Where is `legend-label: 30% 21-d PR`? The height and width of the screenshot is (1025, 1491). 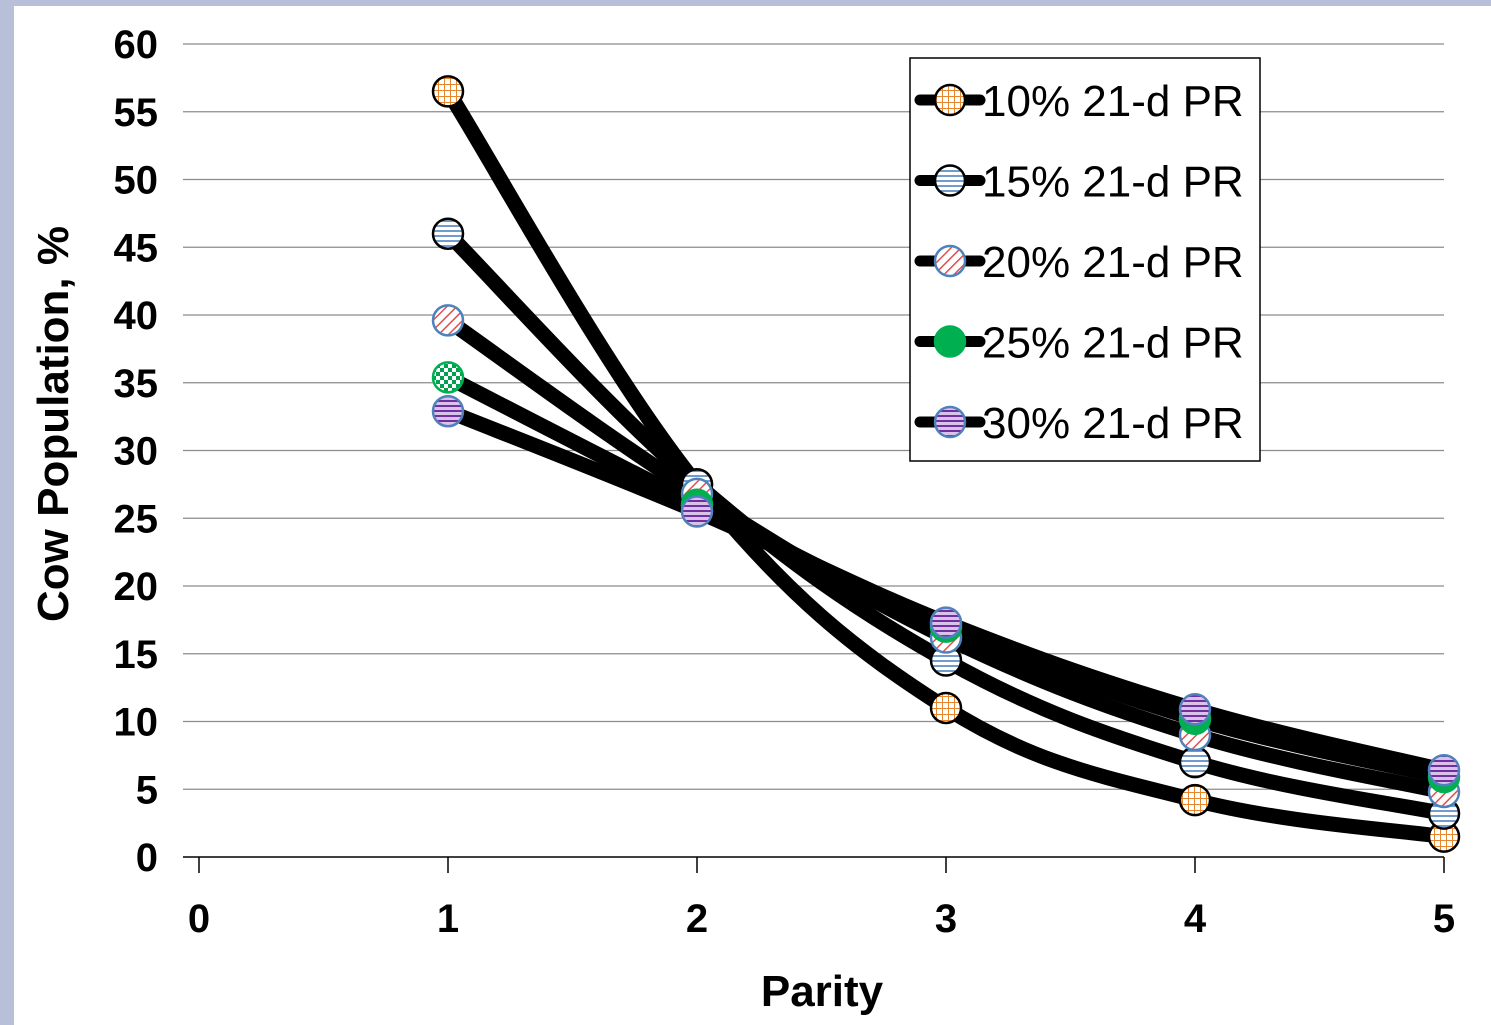
legend-label: 30% 21-d PR is located at coordinates (1113, 423).